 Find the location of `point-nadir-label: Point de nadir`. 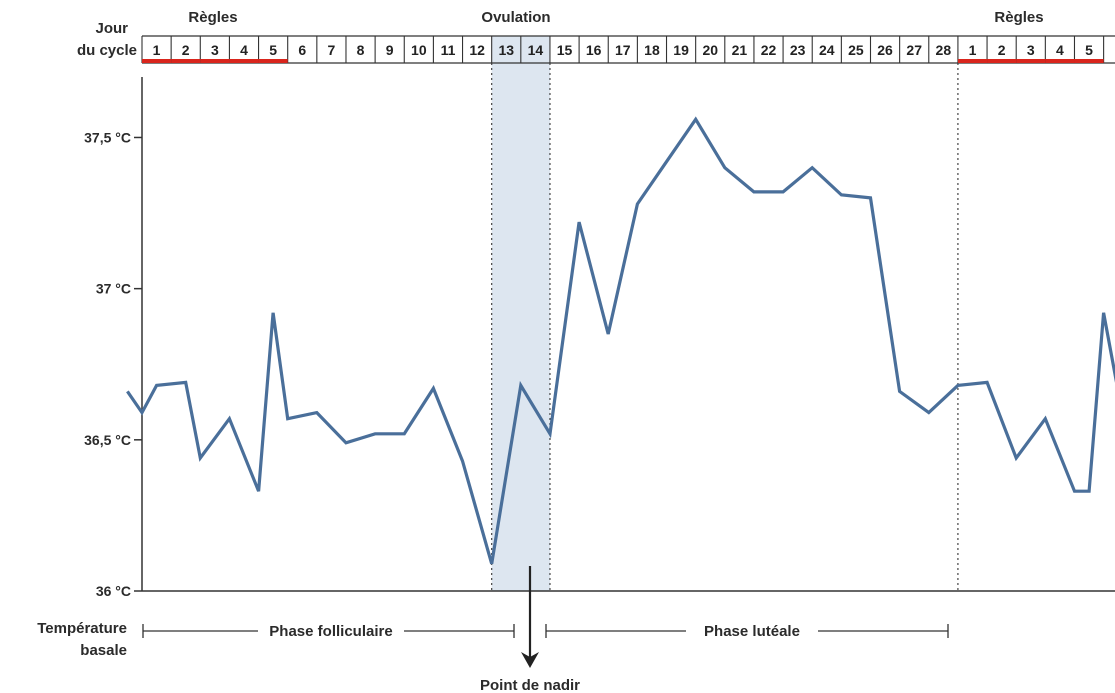

point-nadir-label: Point de nadir is located at coordinates (530, 685).